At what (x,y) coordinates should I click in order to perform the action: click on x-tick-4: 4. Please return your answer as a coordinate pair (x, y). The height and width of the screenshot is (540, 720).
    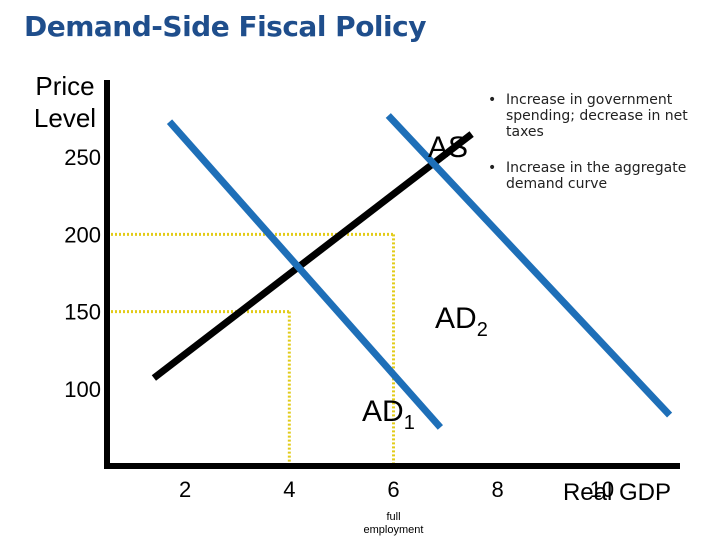
    Looking at the image, I should click on (289, 489).